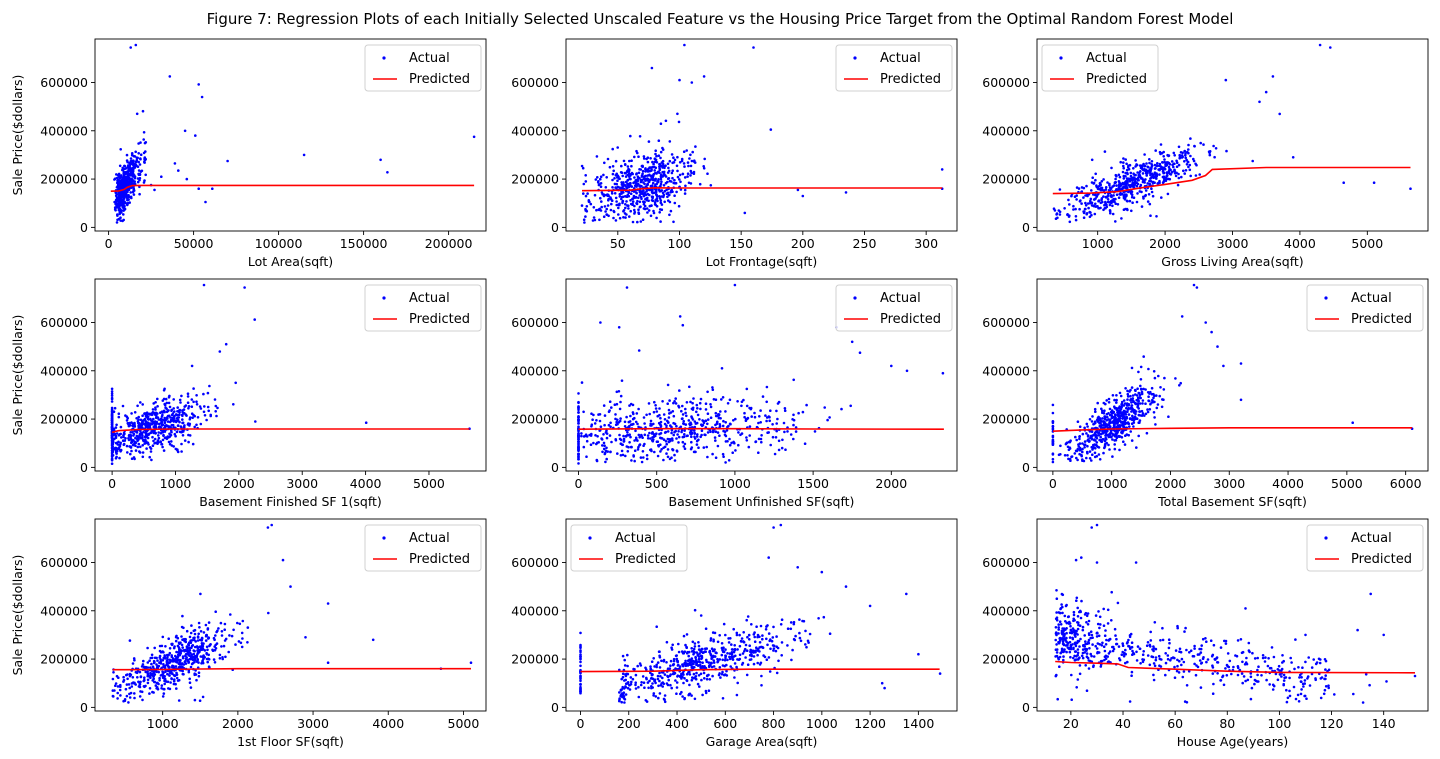  I want to click on y-tick-label: 600000, so click(535, 322).